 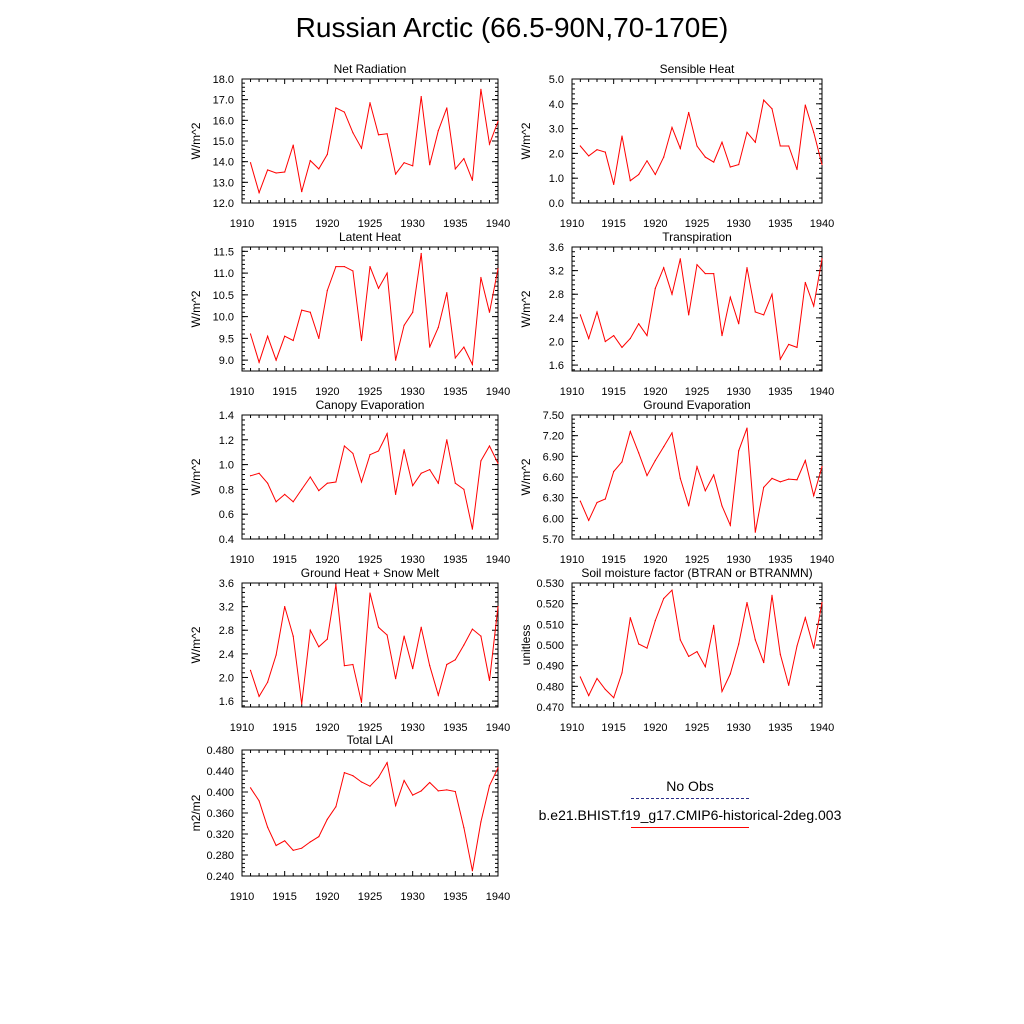 What do you see at coordinates (223, 296) in the screenshot?
I see `y-tick-label: 10.5` at bounding box center [223, 296].